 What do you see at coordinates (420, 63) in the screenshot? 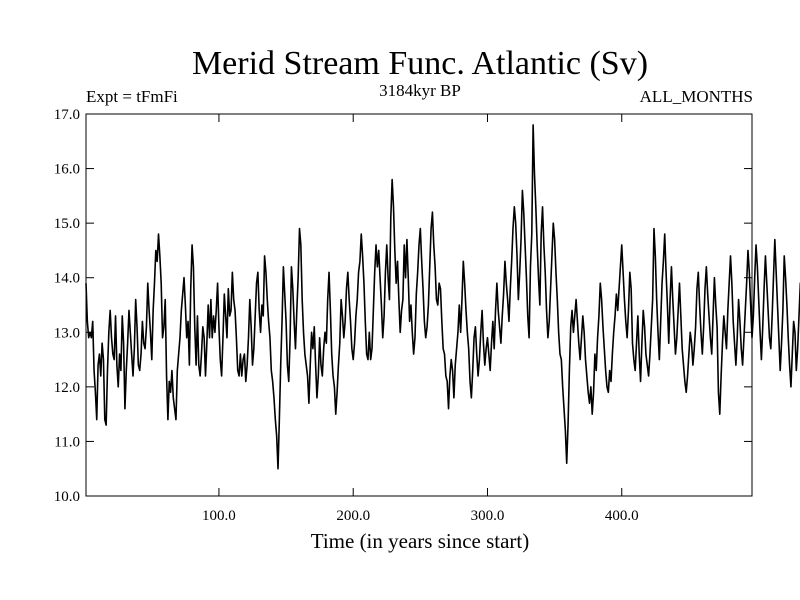
I see `chart-title: Merid Stream Func. Atlantic (Sv)` at bounding box center [420, 63].